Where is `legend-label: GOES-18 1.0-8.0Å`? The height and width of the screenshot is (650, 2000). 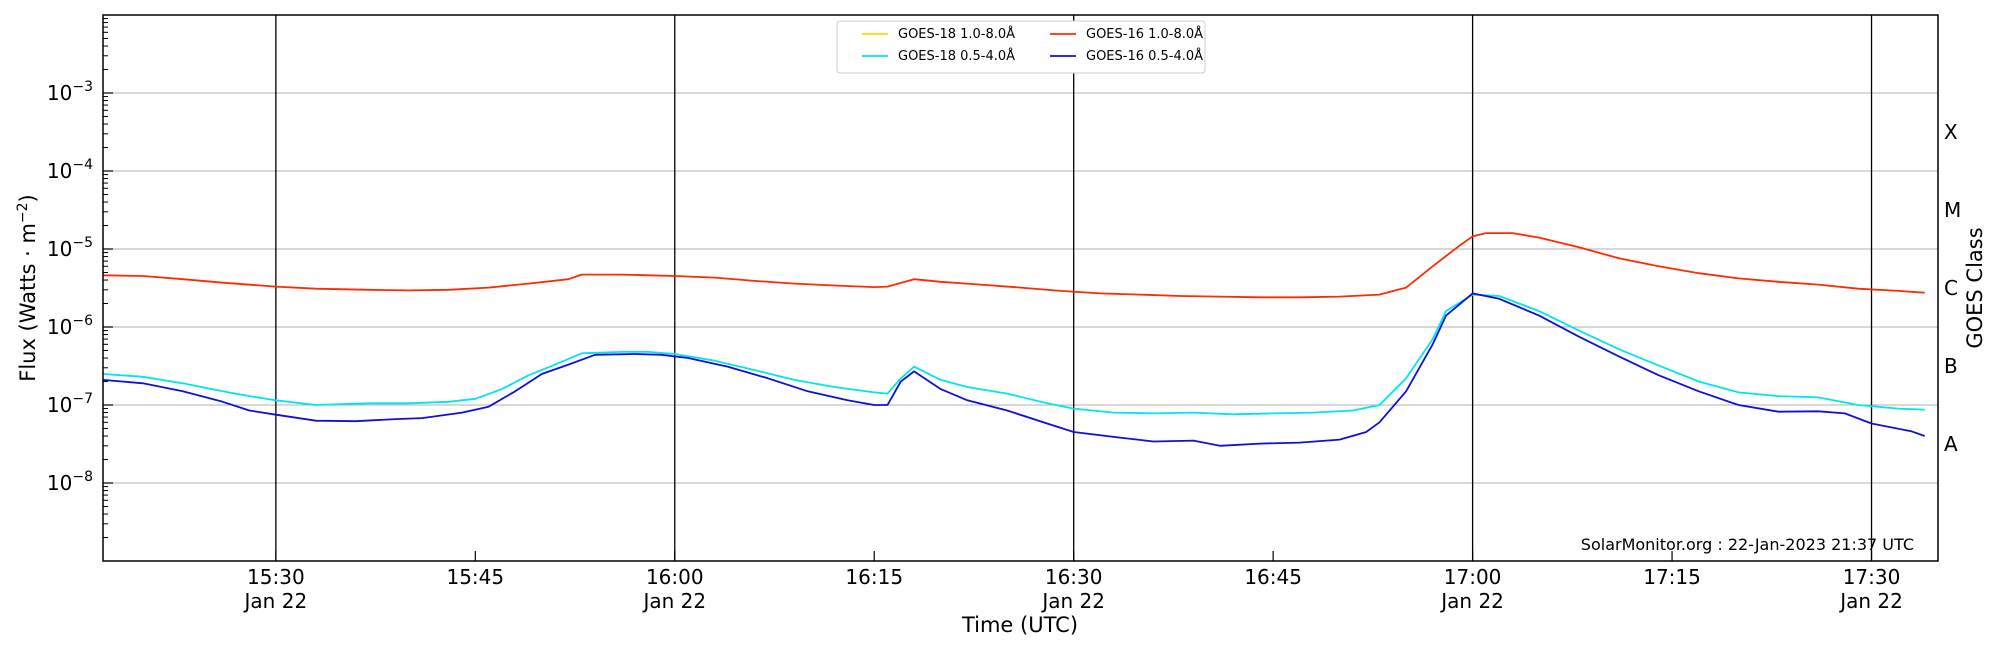 legend-label: GOES-18 1.0-8.0Å is located at coordinates (956, 34).